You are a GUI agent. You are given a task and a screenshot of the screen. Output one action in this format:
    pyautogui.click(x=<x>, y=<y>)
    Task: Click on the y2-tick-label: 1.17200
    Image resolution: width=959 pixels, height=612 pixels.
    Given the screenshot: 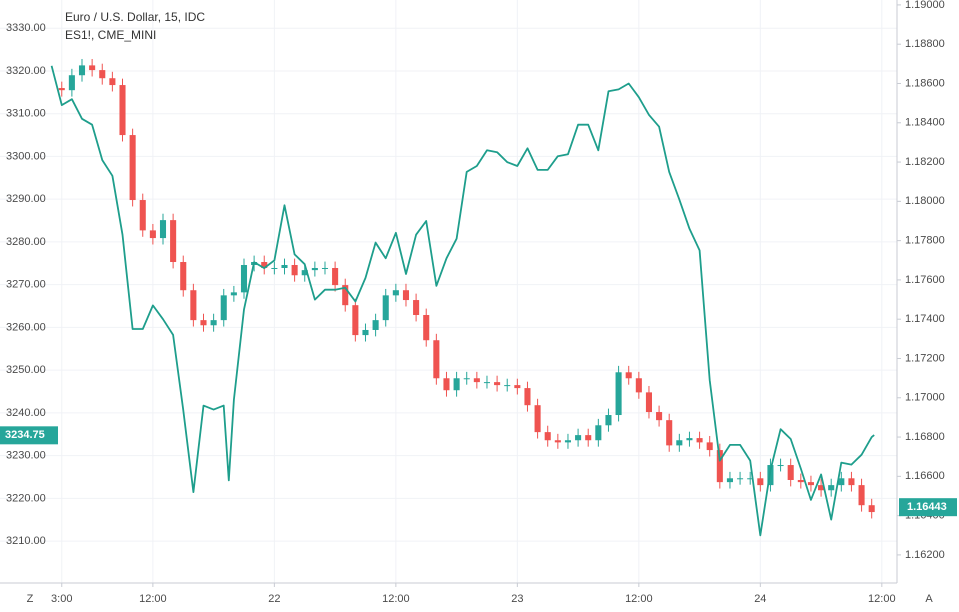 What is the action you would take?
    pyautogui.click(x=925, y=358)
    